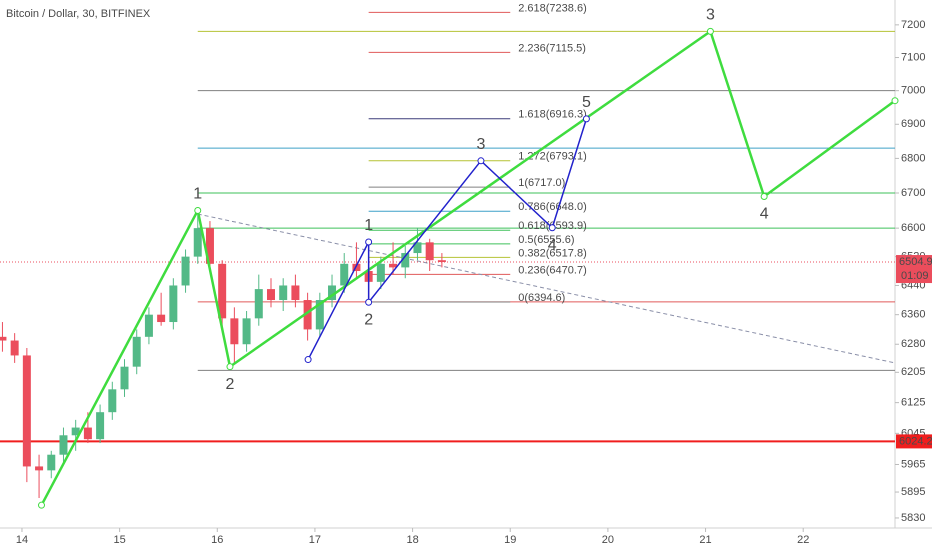  What do you see at coordinates (913, 315) in the screenshot?
I see `y-tick-label: 6360` at bounding box center [913, 315].